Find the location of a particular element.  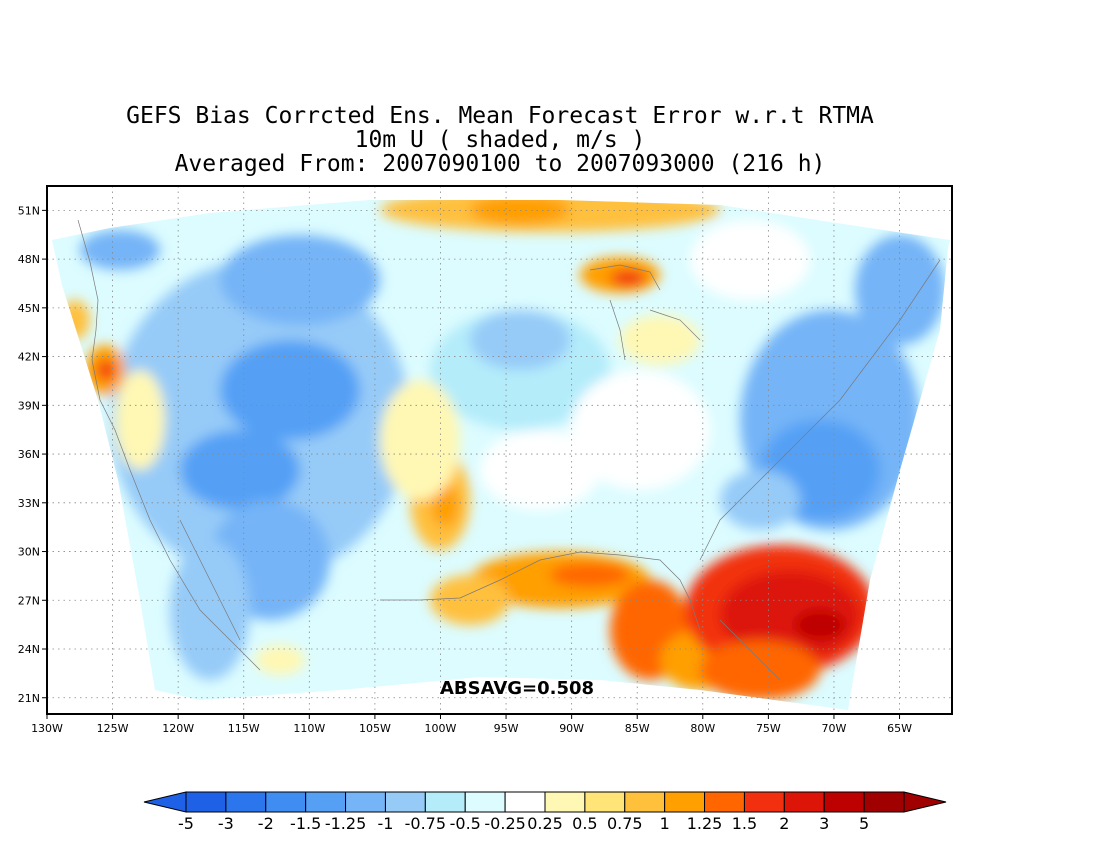

texas-positive-core is located at coordinates (445, 505).